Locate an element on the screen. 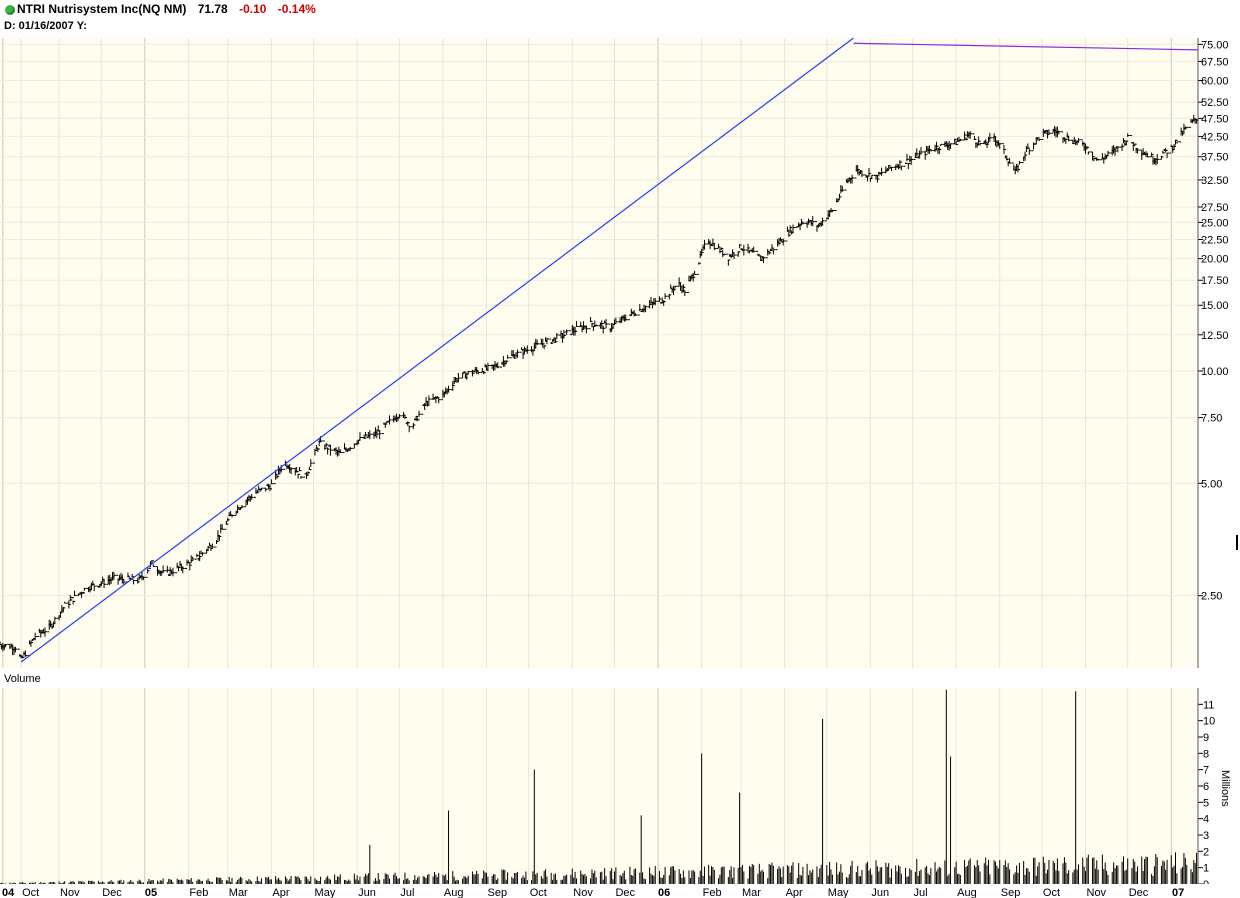 This screenshot has width=1240, height=898. y-tick-label: 75.00 is located at coordinates (1215, 45).